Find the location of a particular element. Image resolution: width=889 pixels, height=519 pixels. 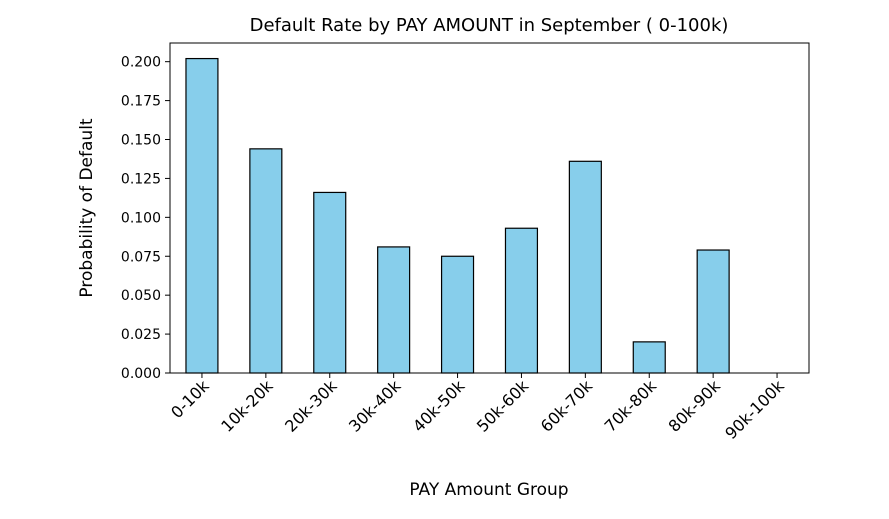

y-tick-label: 0.150 is located at coordinates (141, 141).